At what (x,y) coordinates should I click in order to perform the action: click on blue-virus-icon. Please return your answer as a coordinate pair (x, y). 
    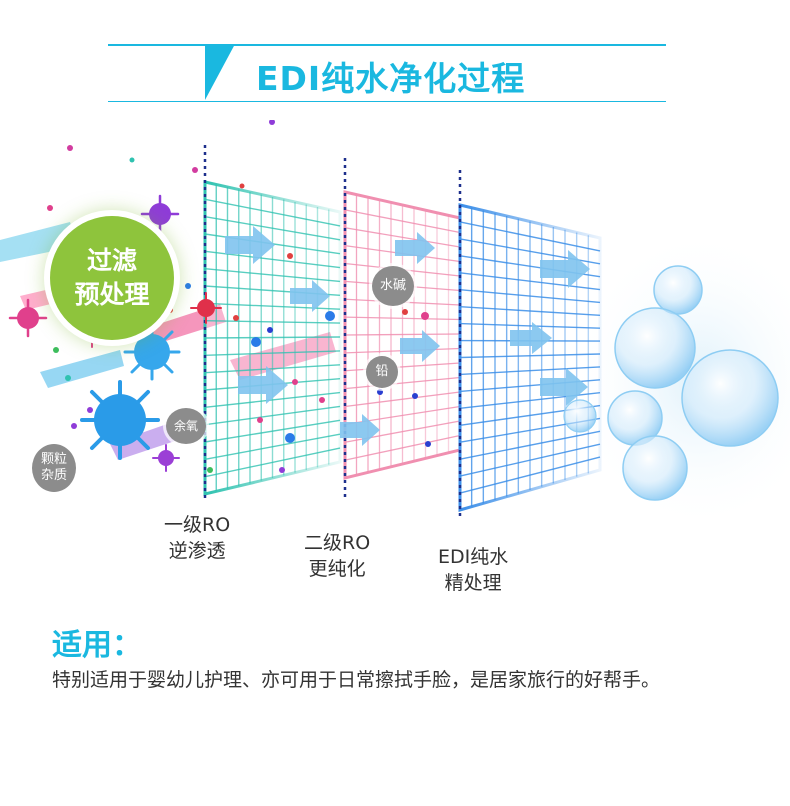
    Looking at the image, I should click on (120, 420).